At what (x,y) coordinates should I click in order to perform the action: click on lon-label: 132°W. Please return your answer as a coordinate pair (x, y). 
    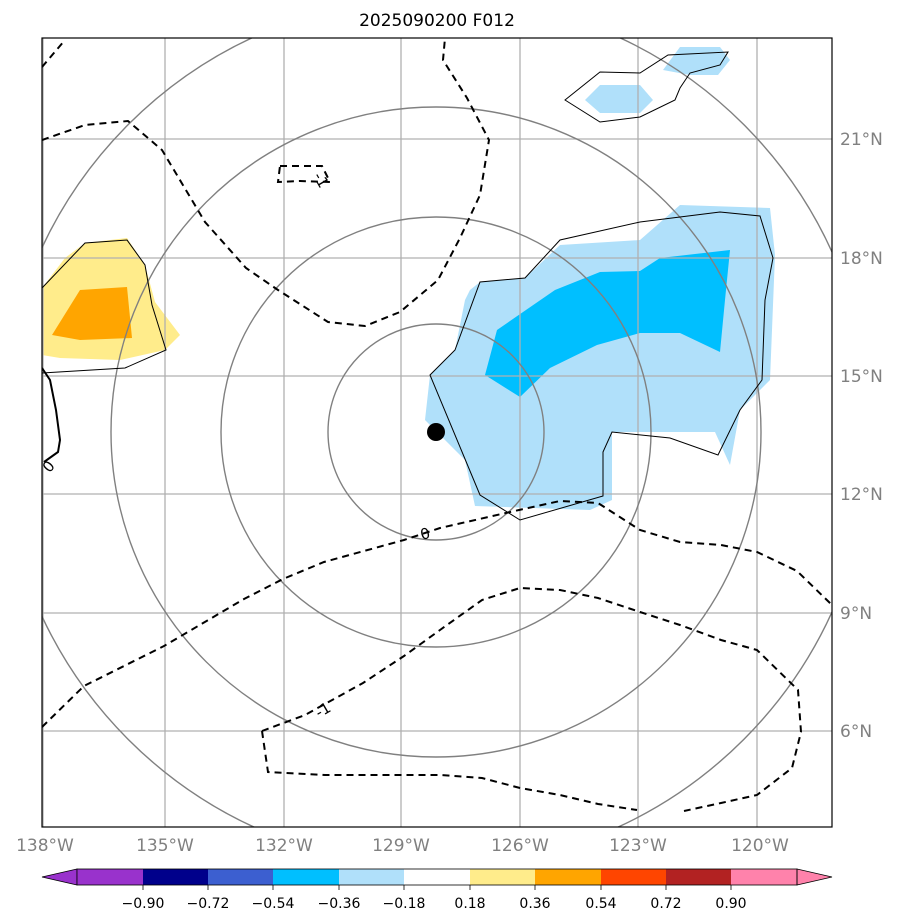
    Looking at the image, I should click on (284, 846).